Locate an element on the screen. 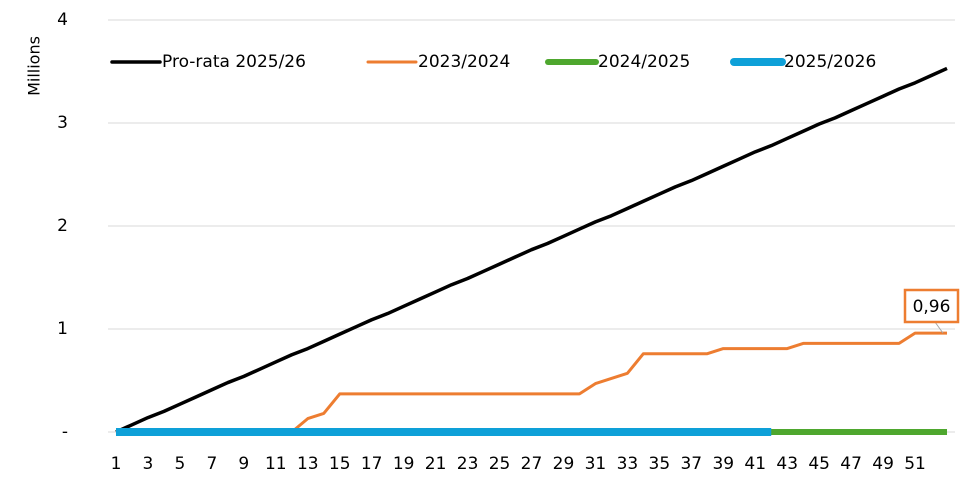  y-axis-label: Millions is located at coordinates (34, 66).